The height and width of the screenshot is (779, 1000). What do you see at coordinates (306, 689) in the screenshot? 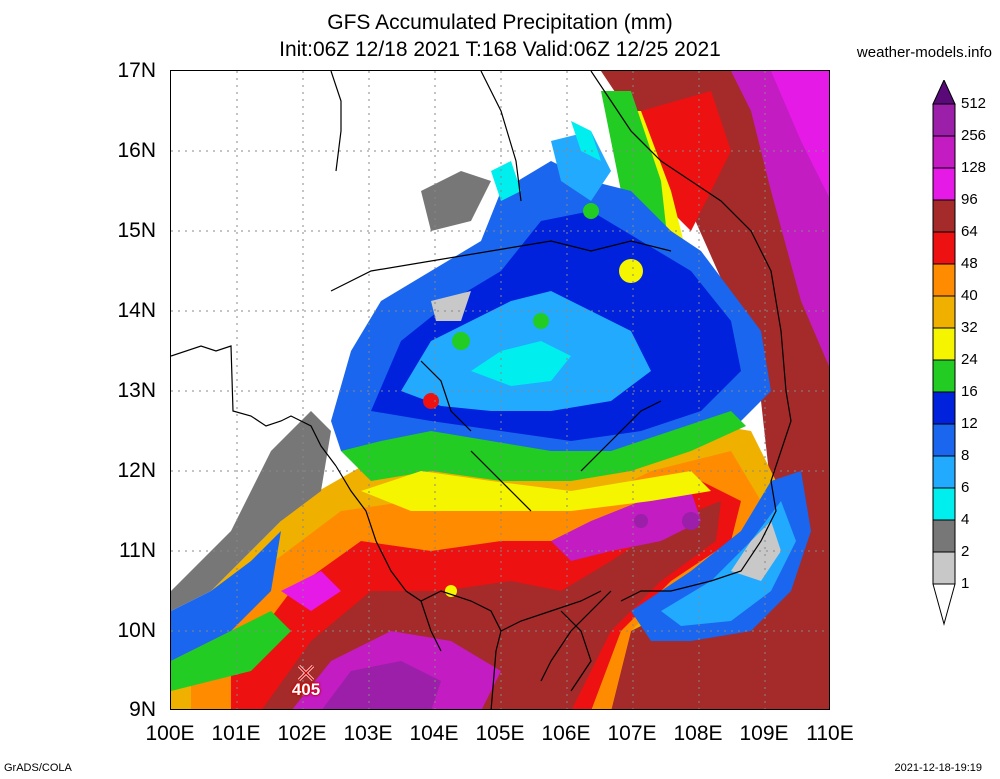
I see `max-precipitation-value: 405` at bounding box center [306, 689].